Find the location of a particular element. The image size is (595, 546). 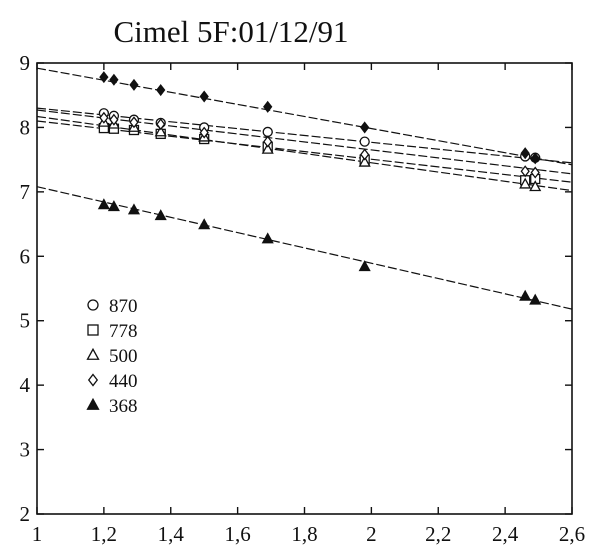

chart-title: Cimel 5F:01/12/91 is located at coordinates (230, 31).